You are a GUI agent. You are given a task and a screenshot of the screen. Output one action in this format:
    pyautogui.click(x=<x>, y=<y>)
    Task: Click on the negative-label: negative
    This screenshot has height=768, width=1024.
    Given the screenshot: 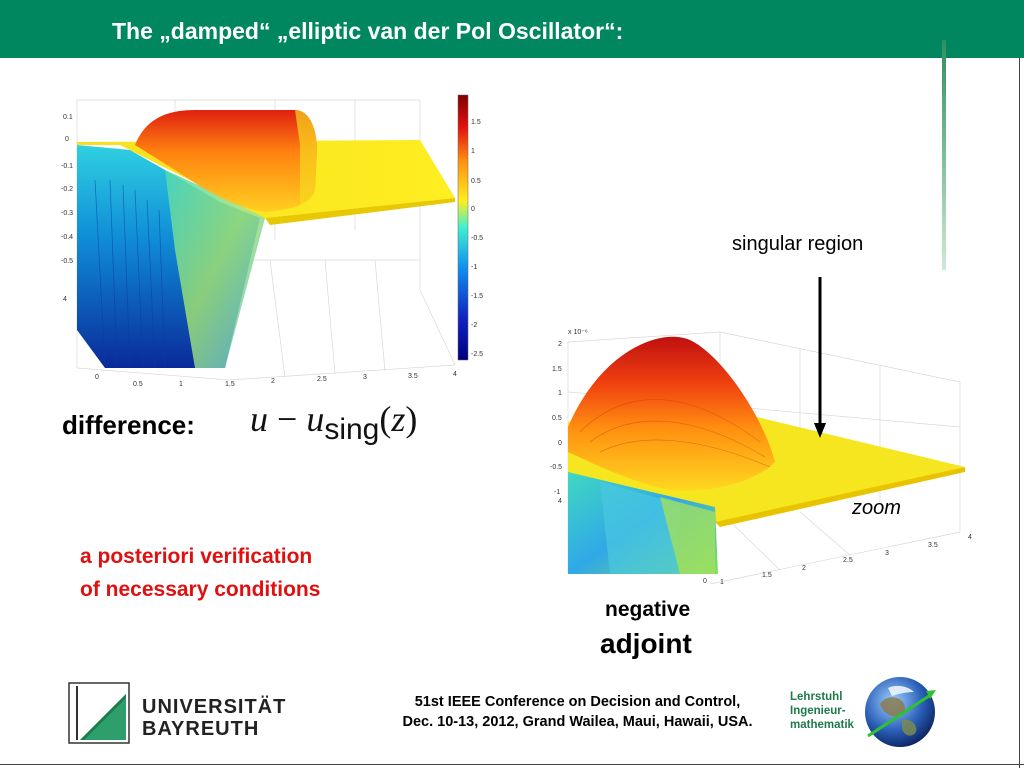 What is the action you would take?
    pyautogui.click(x=648, y=609)
    